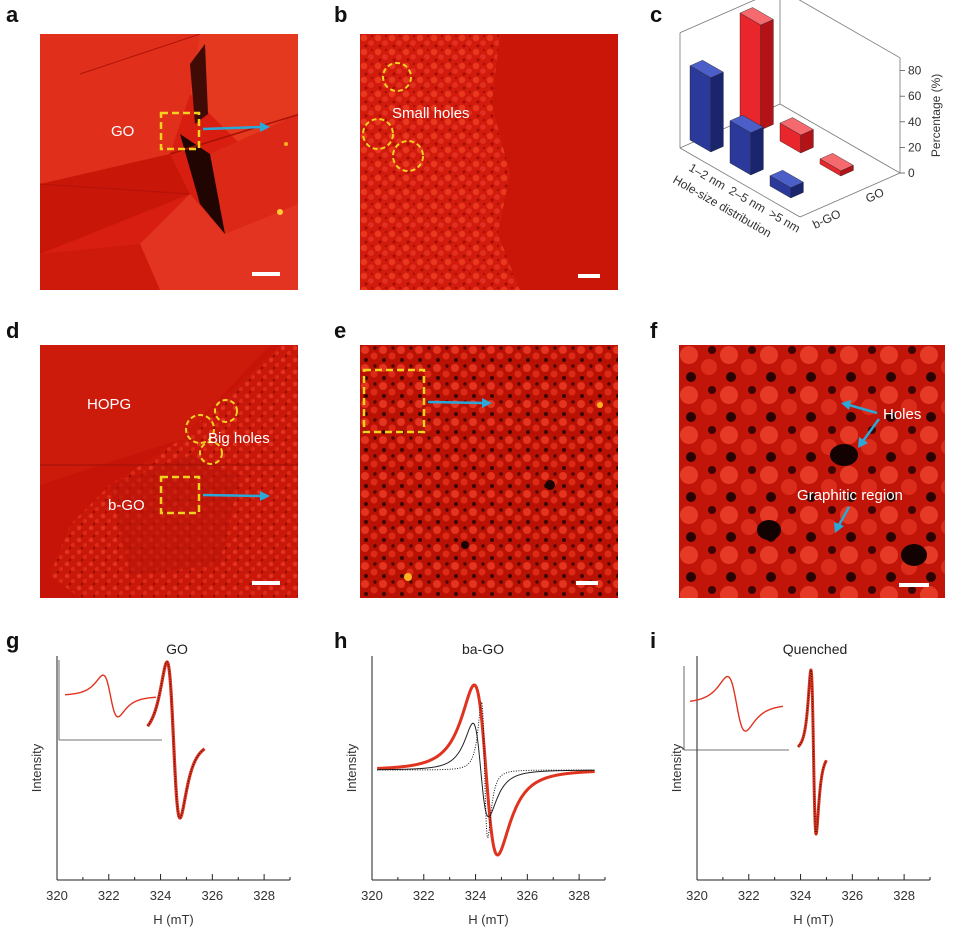 The image size is (957, 931). Describe the element at coordinates (122, 131) in the screenshot. I see `label-go: GO` at that location.